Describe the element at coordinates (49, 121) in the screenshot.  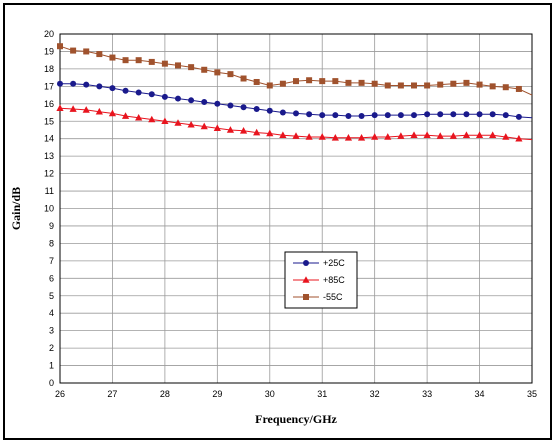
I see `y-tick-label: 15` at that location.